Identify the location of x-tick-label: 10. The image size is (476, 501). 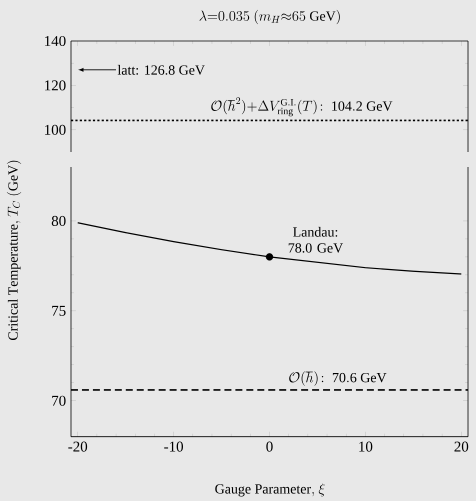
(365, 447).